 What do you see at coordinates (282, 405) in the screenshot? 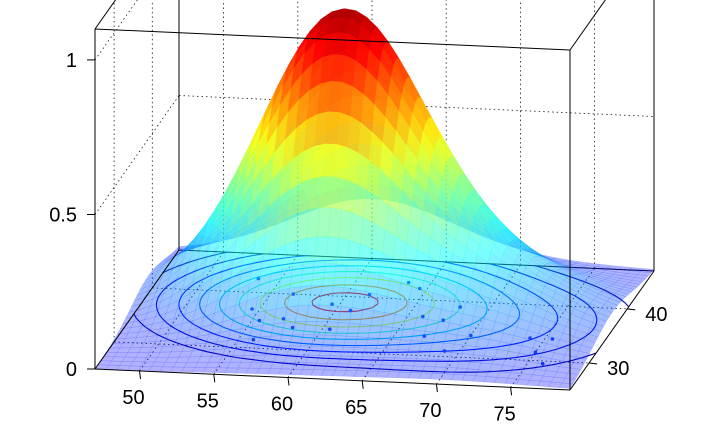
I see `x-tick-label: 60` at bounding box center [282, 405].